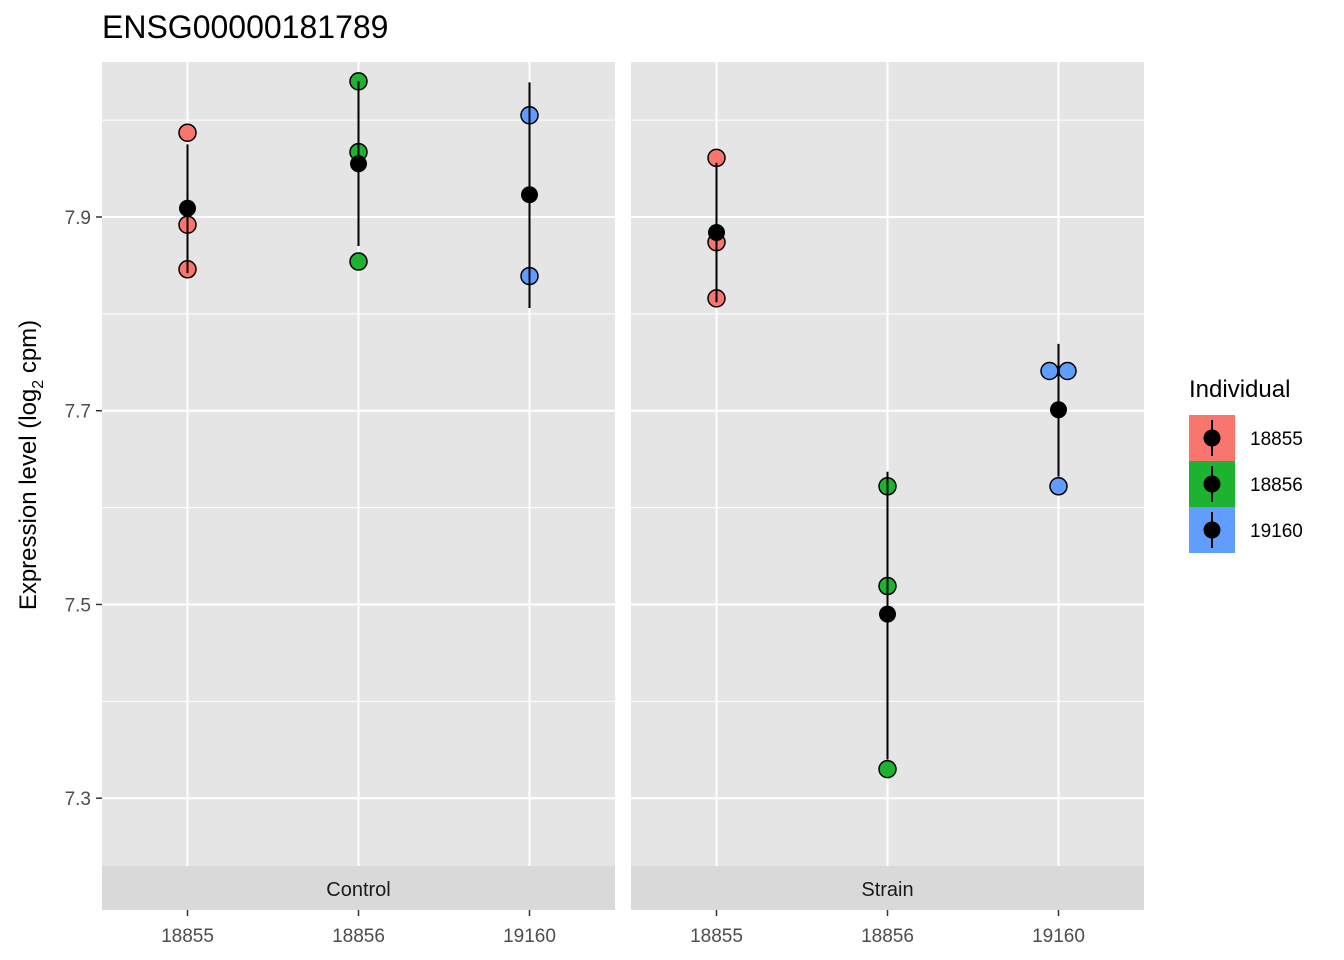 This screenshot has width=1344, height=960. What do you see at coordinates (83, 509) in the screenshot?
I see `y-axis: 7.3 7.5 7.7 7.9` at bounding box center [83, 509].